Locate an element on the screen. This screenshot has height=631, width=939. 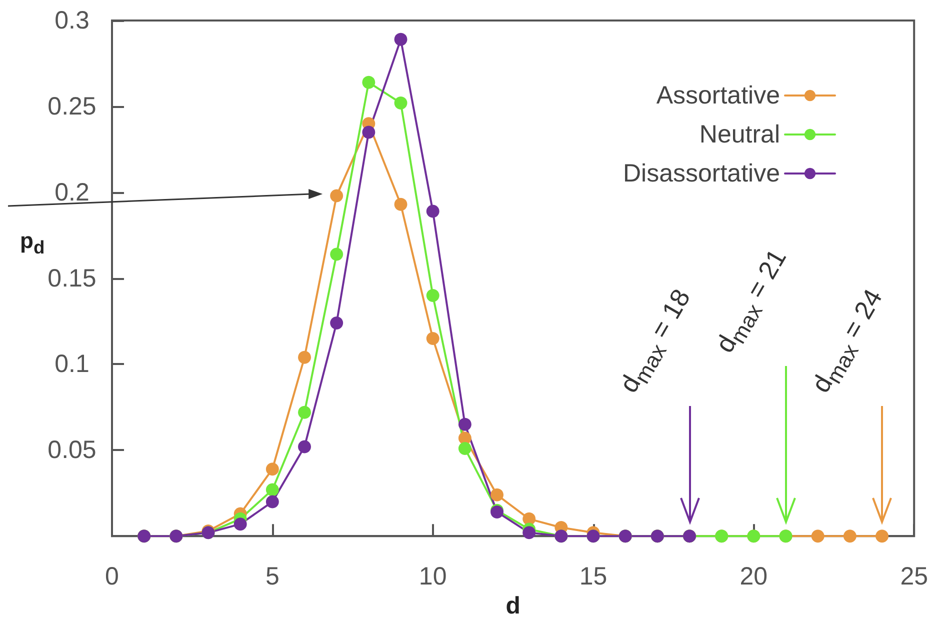
y-tick-label: 0.3 is located at coordinates (72, 20).